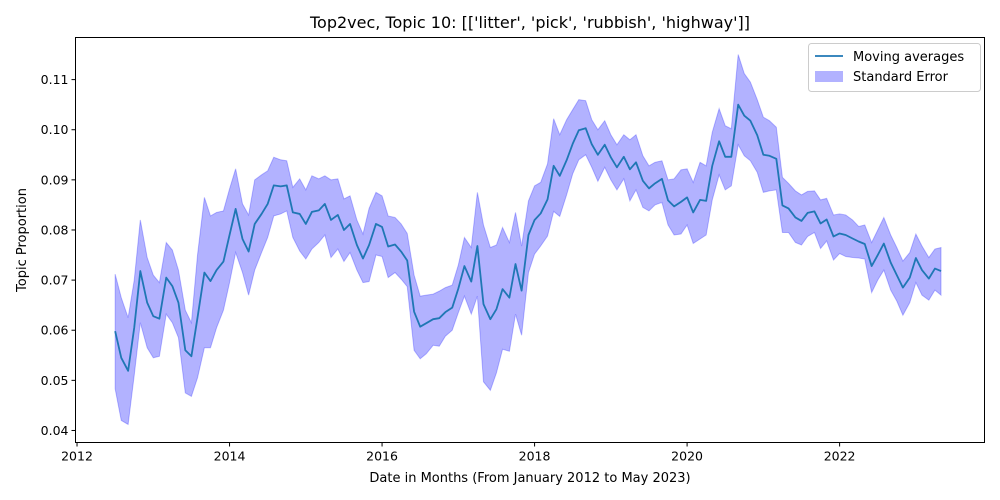  I want to click on y-axis: 0.04 0.05 0.06 0.07 0.08 0.09 0.10 0.11, so click(58, 255).